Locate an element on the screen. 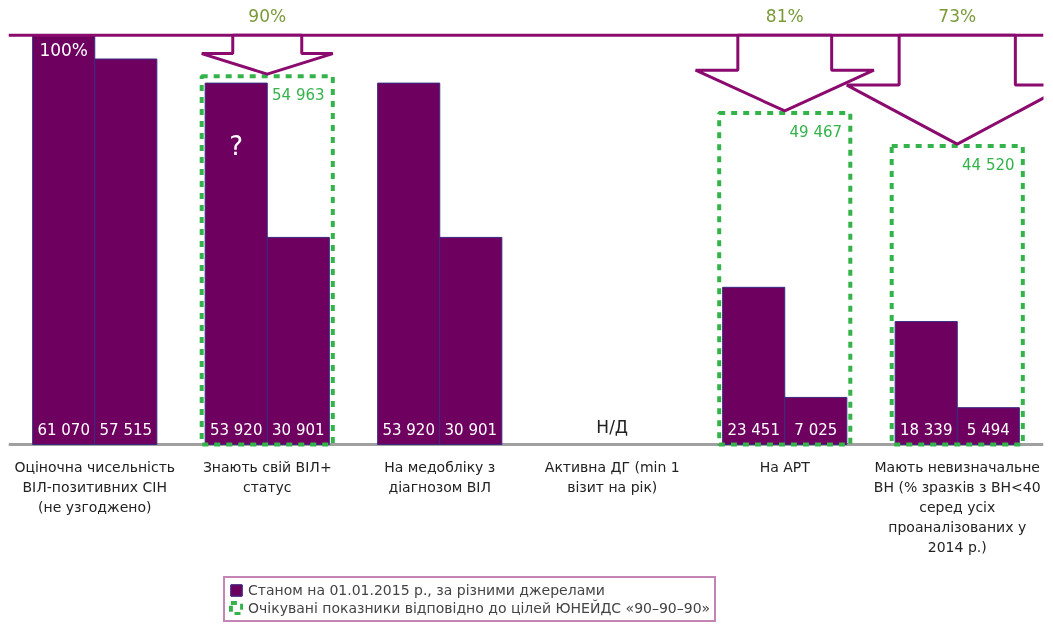 This screenshot has width=1053, height=632. data-label: 61 070 is located at coordinates (63, 429).